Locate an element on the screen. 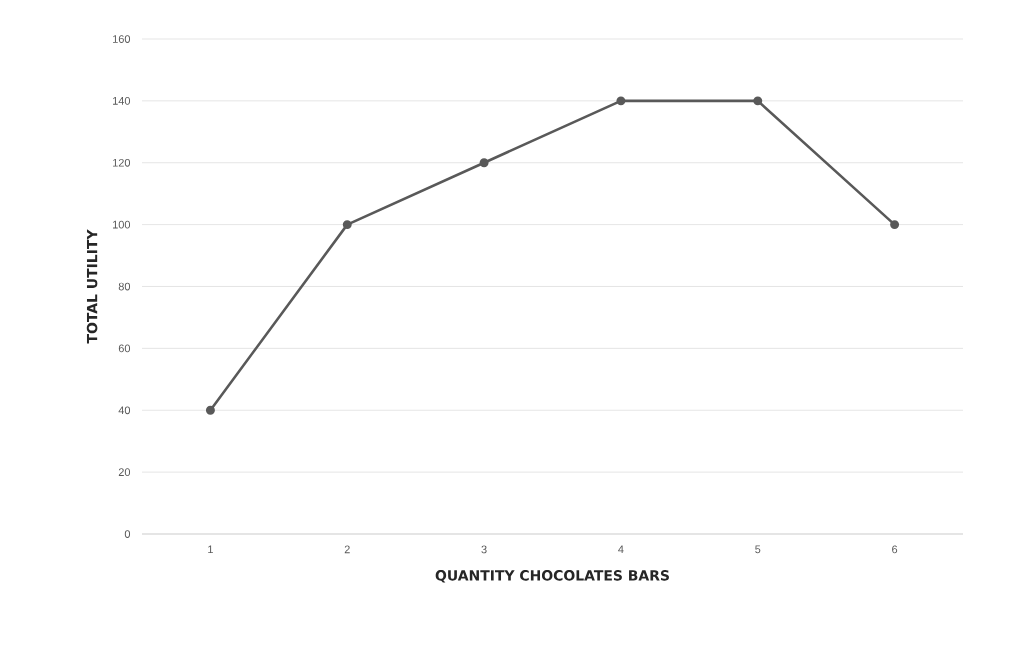 This screenshot has width=1025, height=649. x-tick-label: 3 is located at coordinates (484, 549).